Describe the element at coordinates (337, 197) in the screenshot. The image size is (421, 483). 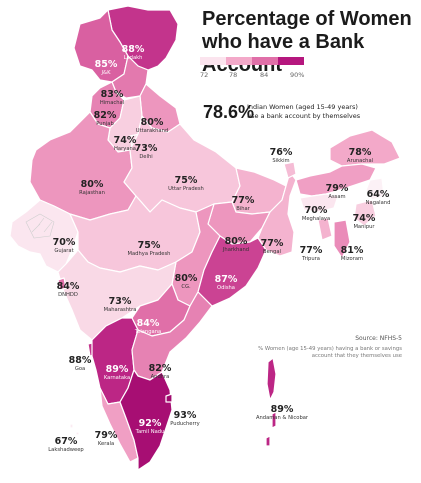
I see `state-name: Assam` at that location.